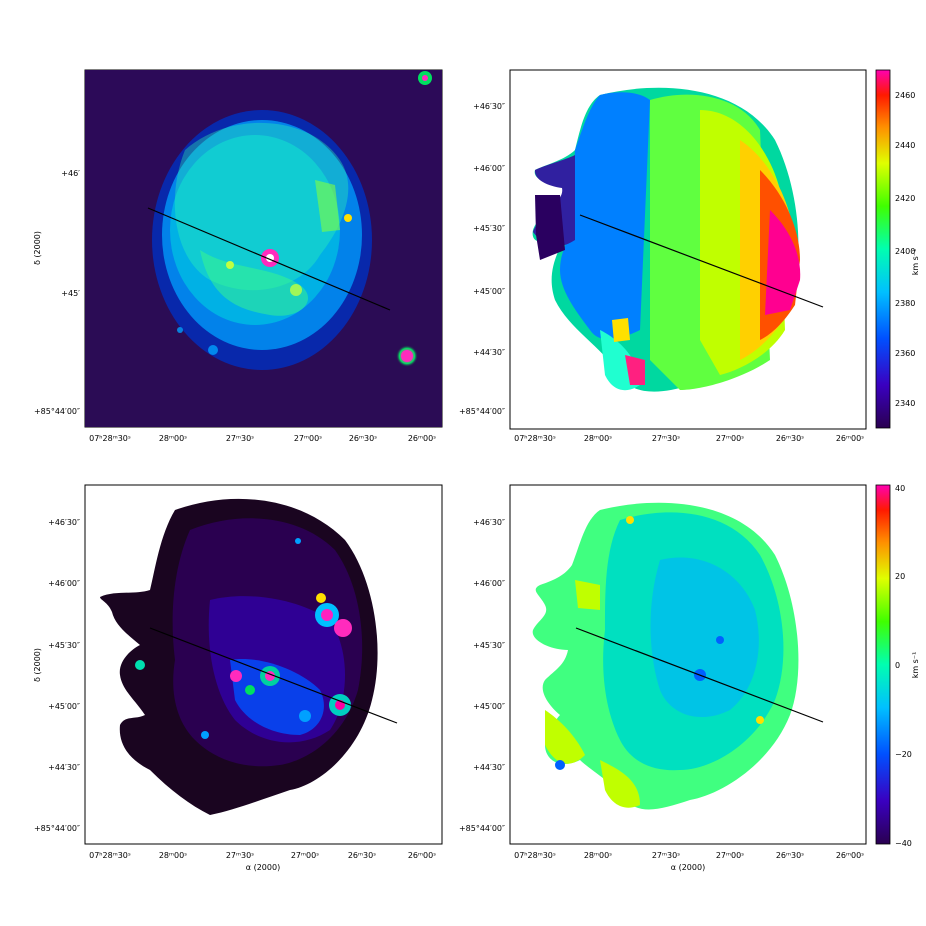 This screenshot has width=926, height=926. I want to click on y-tick-label: +46′, so click(70, 173).